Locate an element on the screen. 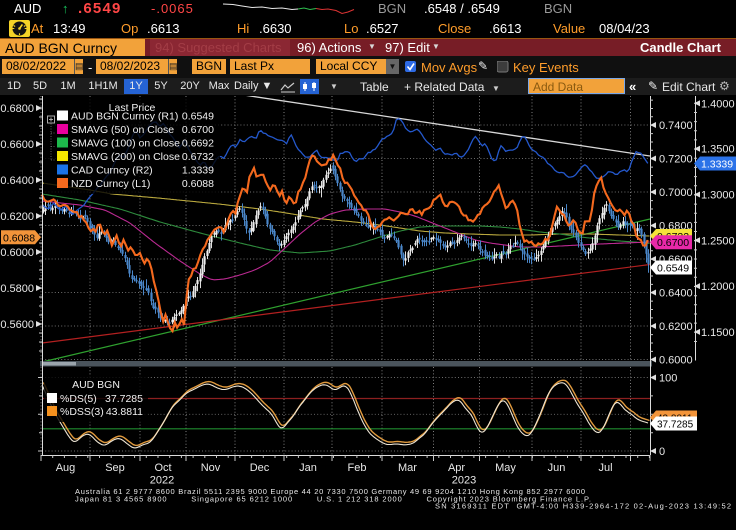 Image resolution: width=736 pixels, height=530 pixels. svg-text: %DSS(3) is located at coordinates (82, 412).